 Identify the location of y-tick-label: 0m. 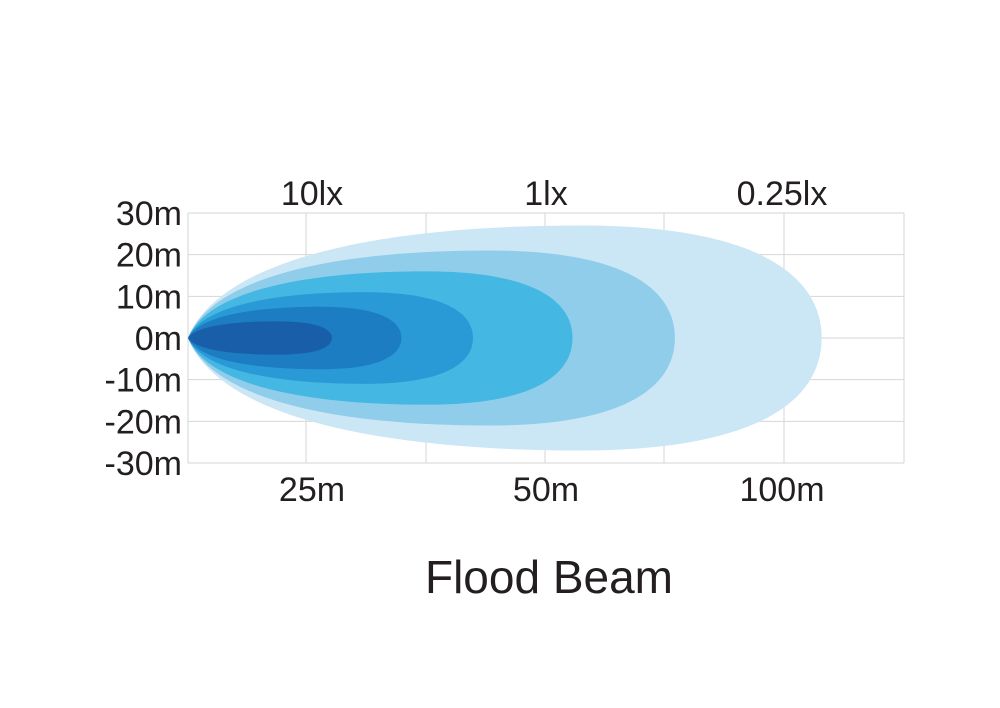
(158, 339).